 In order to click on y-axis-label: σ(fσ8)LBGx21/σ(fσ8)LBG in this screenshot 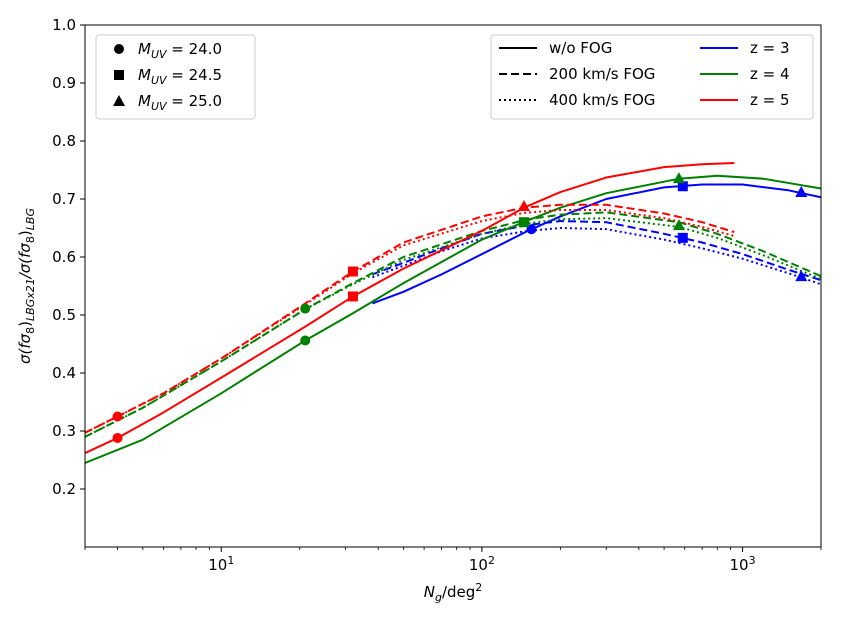, I will do `click(26, 286)`.